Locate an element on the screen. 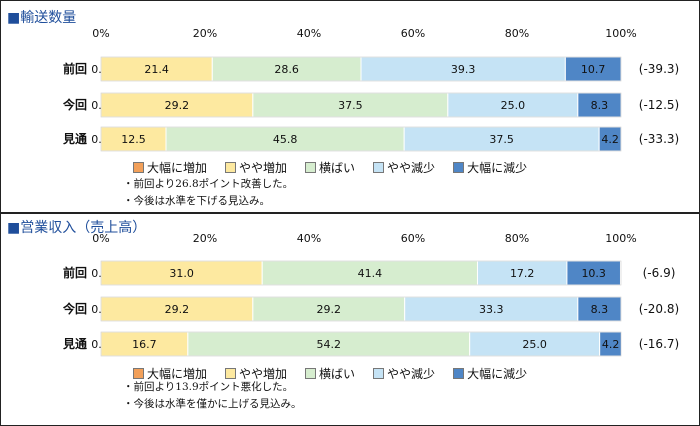 The width and height of the screenshot is (700, 426). note-line: ・今後は水準を僅かに上げる見込み。 is located at coordinates (212, 404).